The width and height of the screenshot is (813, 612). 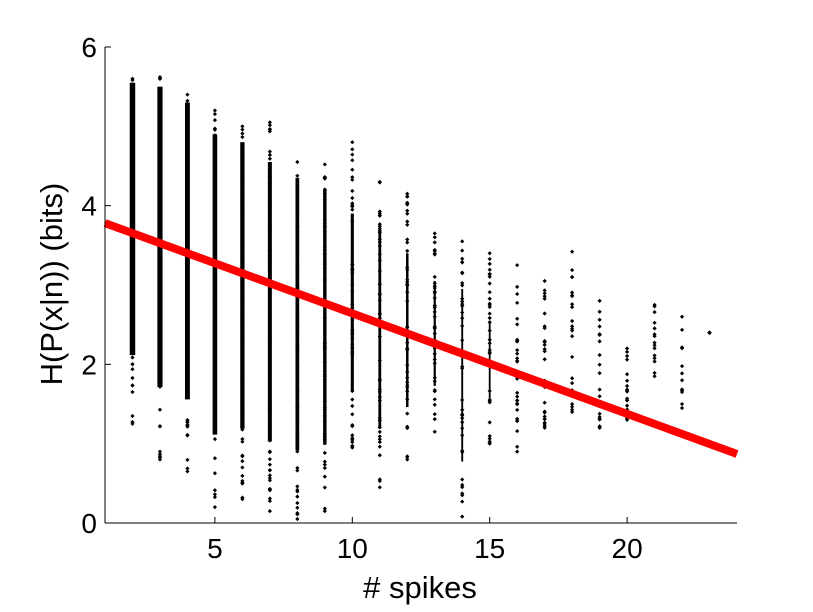 What do you see at coordinates (379, 334) in the screenshot?
I see `point-column-x11` at bounding box center [379, 334].